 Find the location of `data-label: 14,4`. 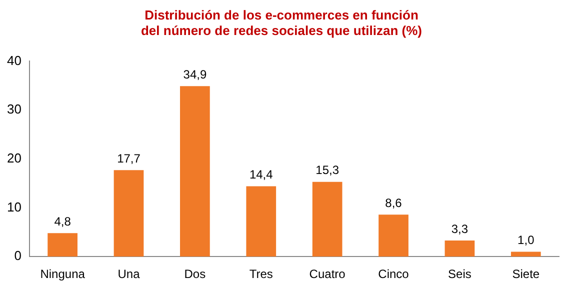

data-label: 14,4 is located at coordinates (261, 175).